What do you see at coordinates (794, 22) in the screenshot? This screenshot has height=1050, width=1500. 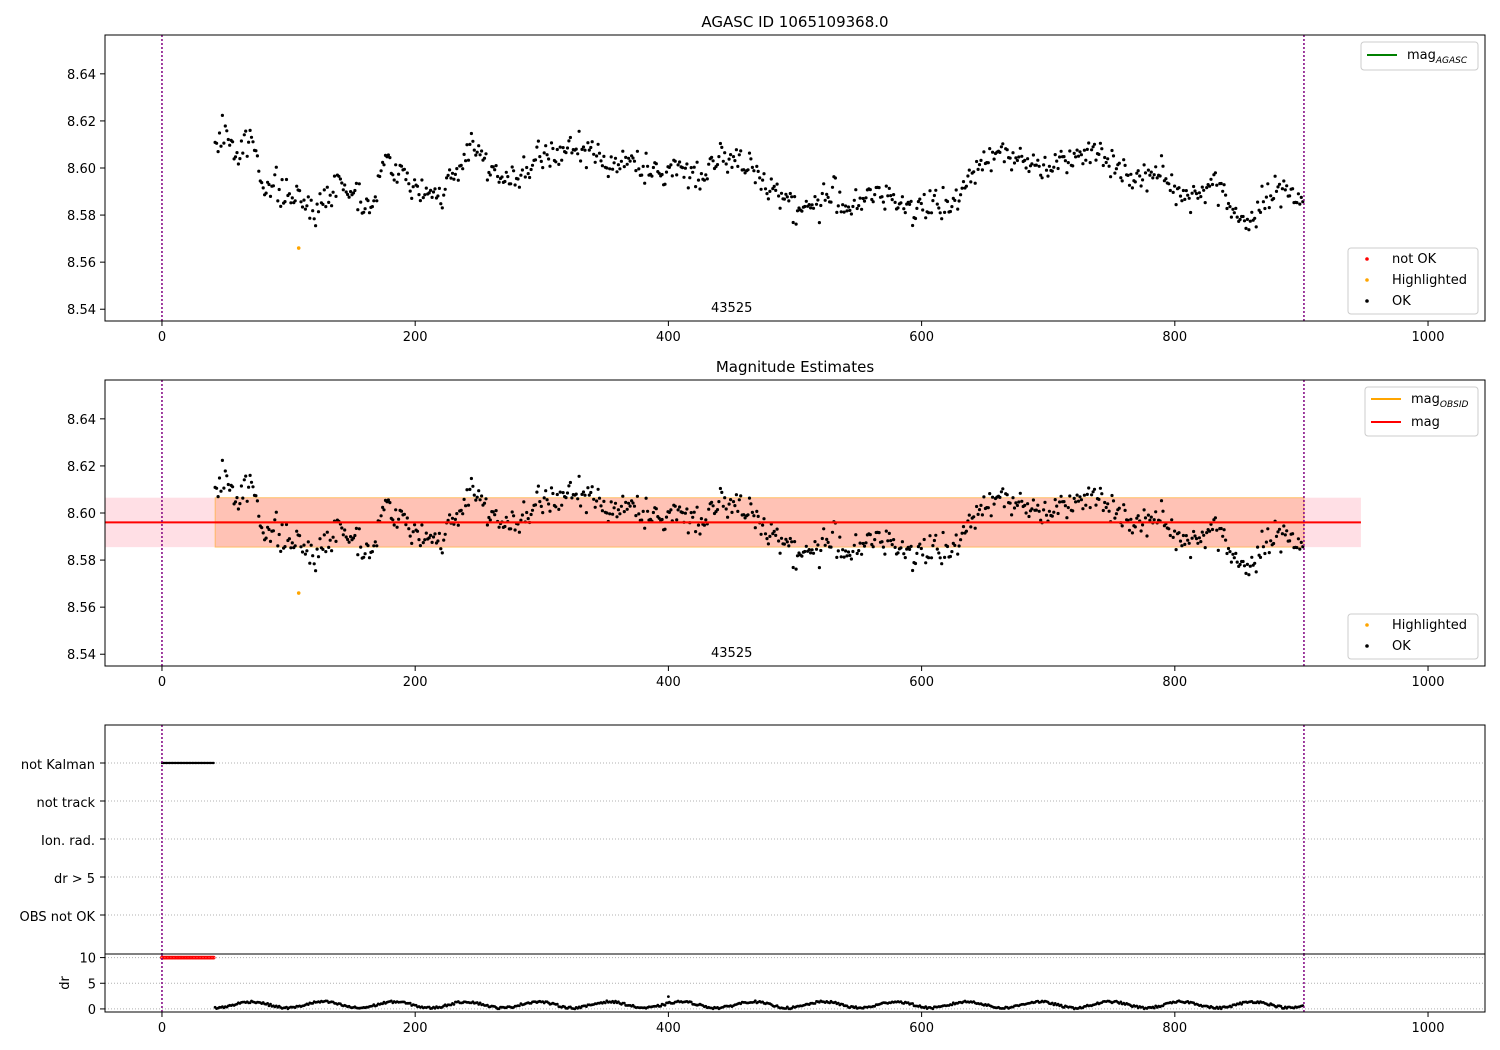 I see `agasc-title: AGASC ID 1065109368.0` at bounding box center [794, 22].